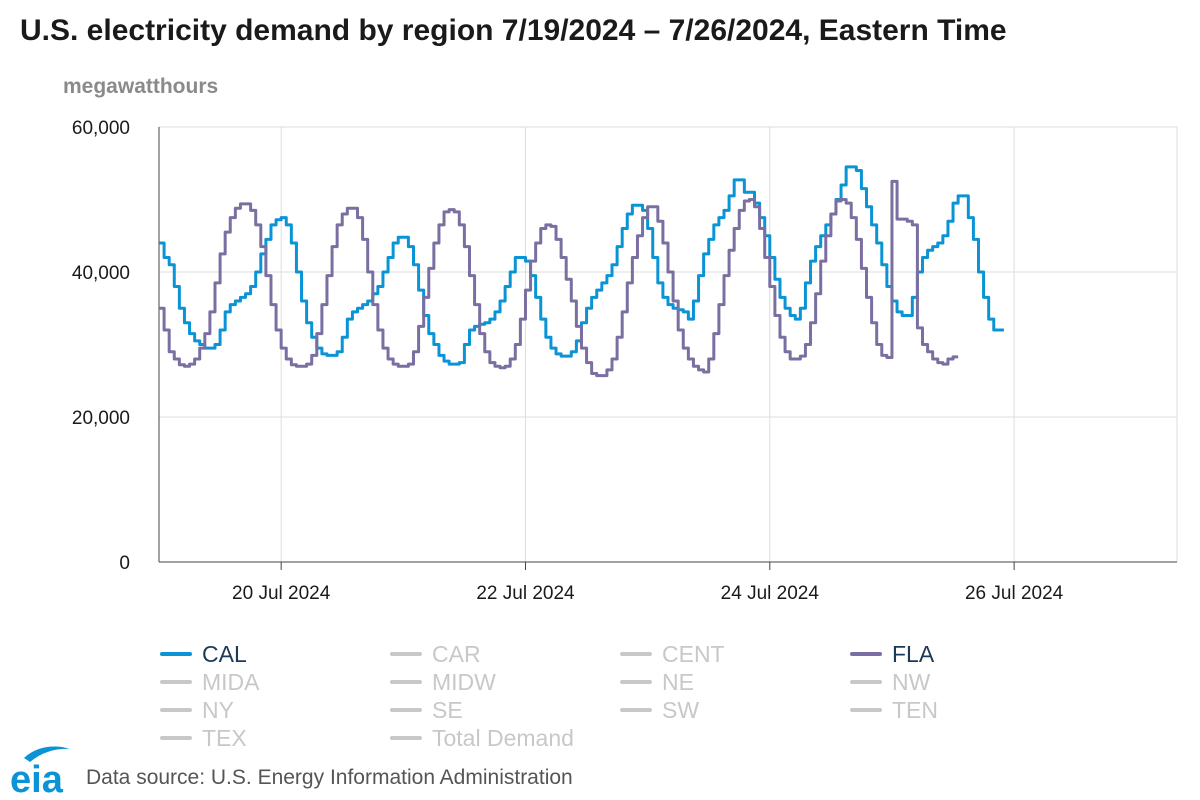 The height and width of the screenshot is (800, 1200). Describe the element at coordinates (911, 681) in the screenshot. I see `legend-label: NW` at that location.